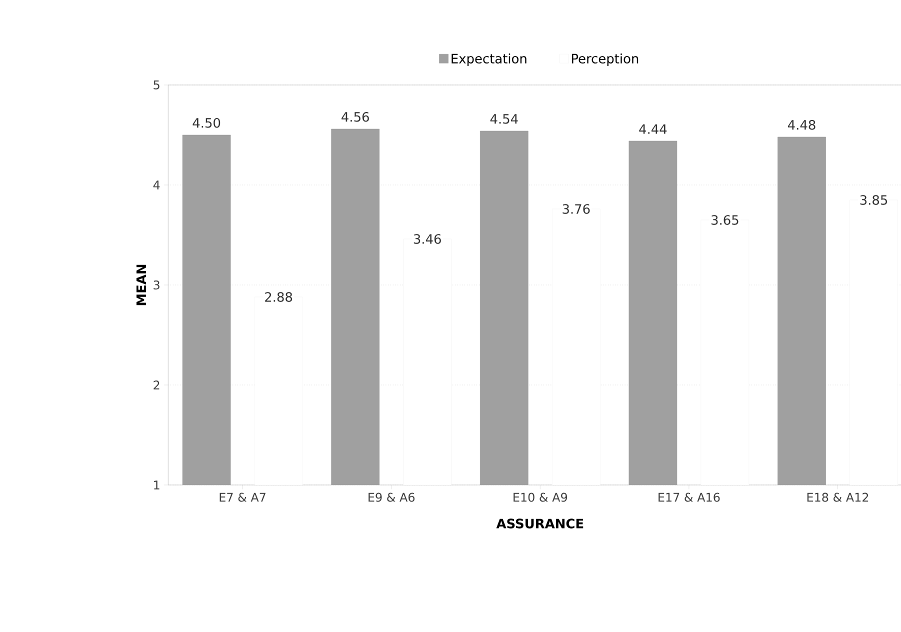 The height and width of the screenshot is (632, 901). I want to click on data-label: 4.44, so click(653, 129).